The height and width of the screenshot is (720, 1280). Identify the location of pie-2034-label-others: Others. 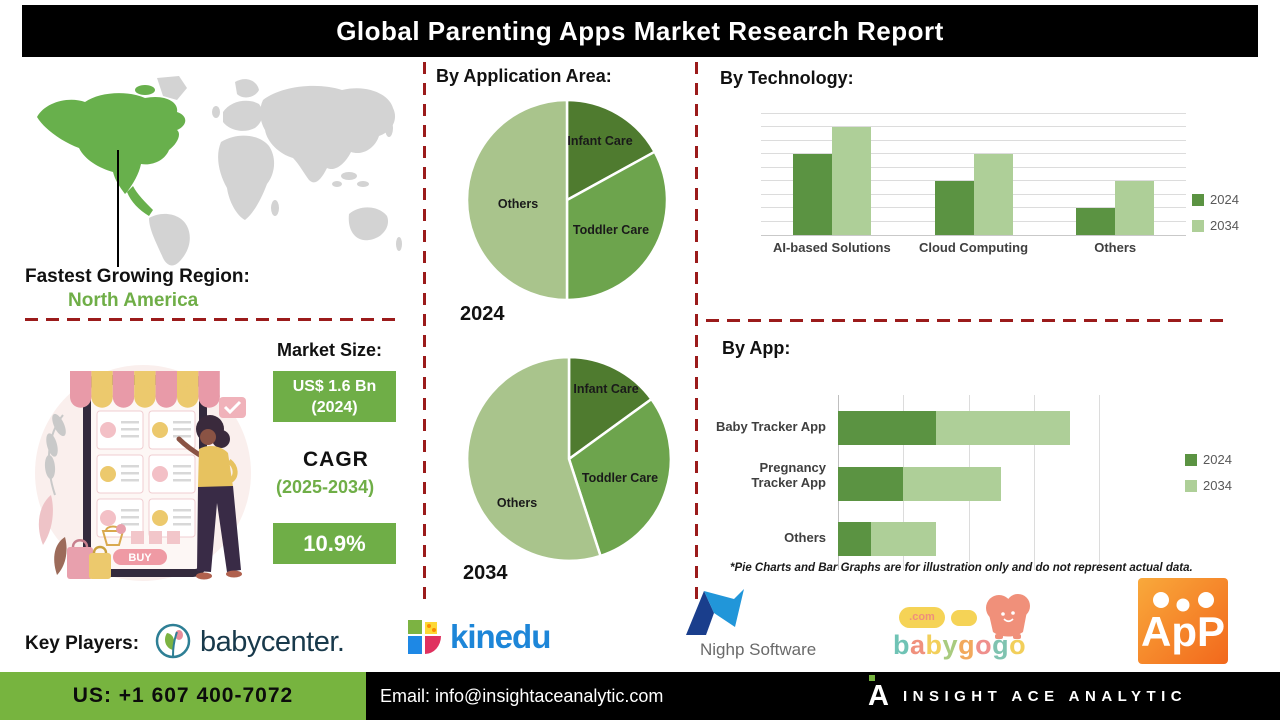
(517, 503).